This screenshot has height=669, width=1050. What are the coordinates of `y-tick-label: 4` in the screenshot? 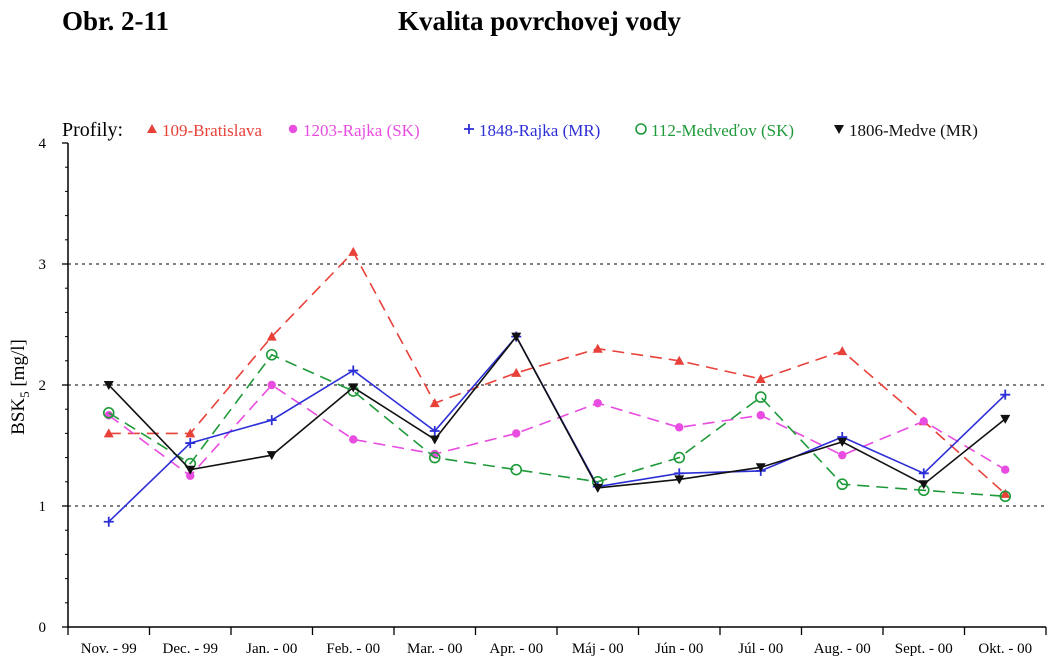 It's located at (43, 144).